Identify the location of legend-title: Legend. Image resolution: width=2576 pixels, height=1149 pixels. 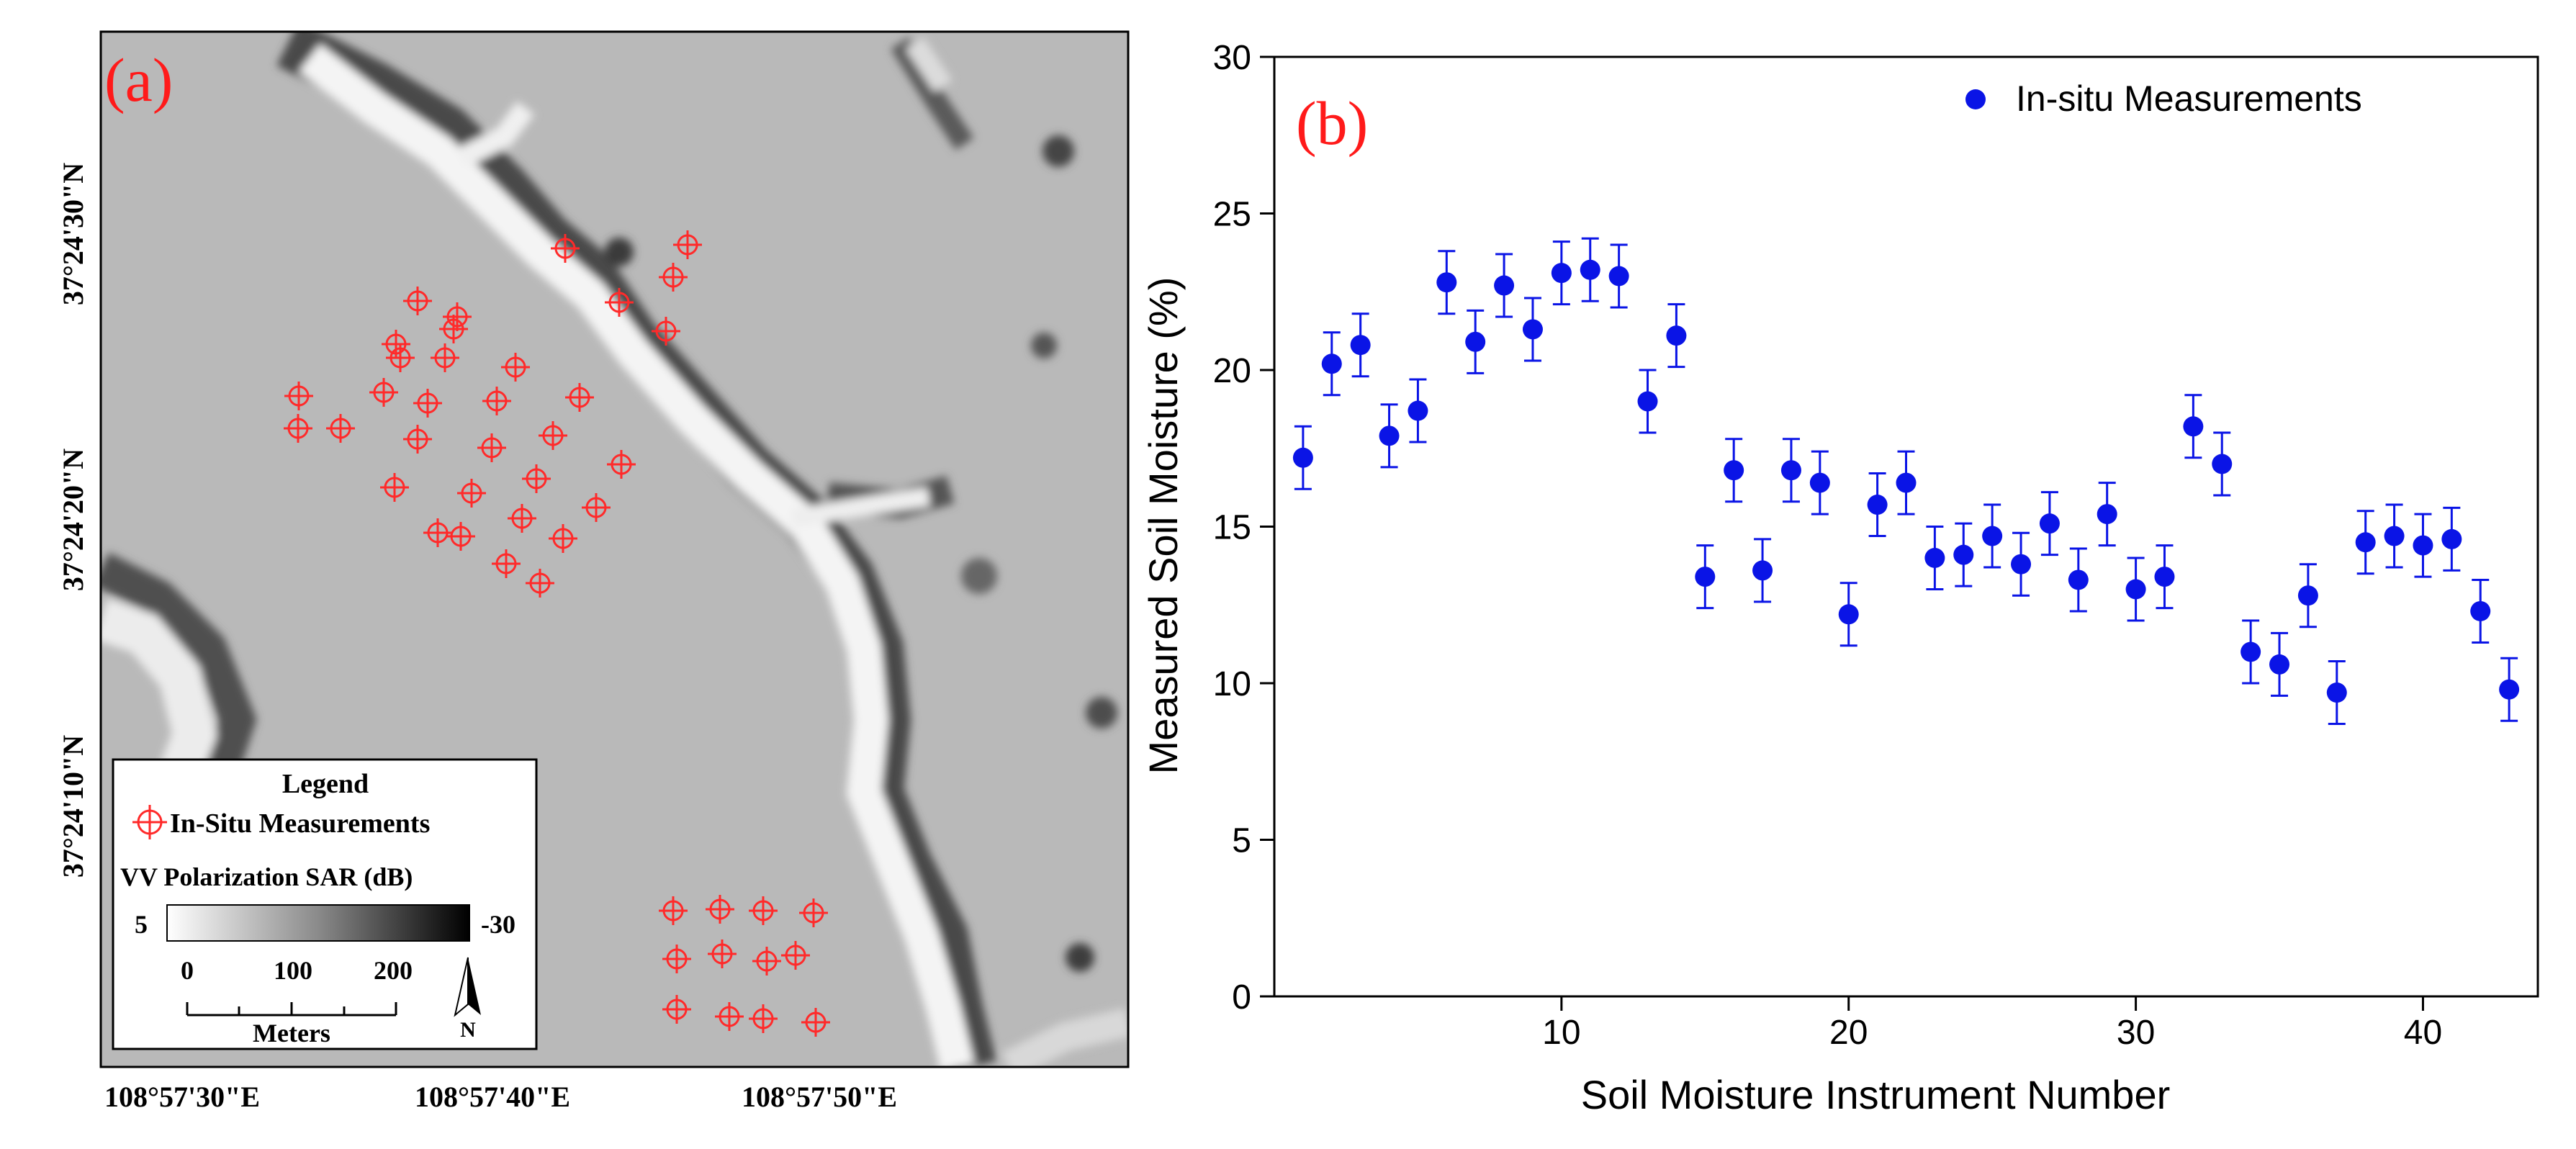
(325, 784).